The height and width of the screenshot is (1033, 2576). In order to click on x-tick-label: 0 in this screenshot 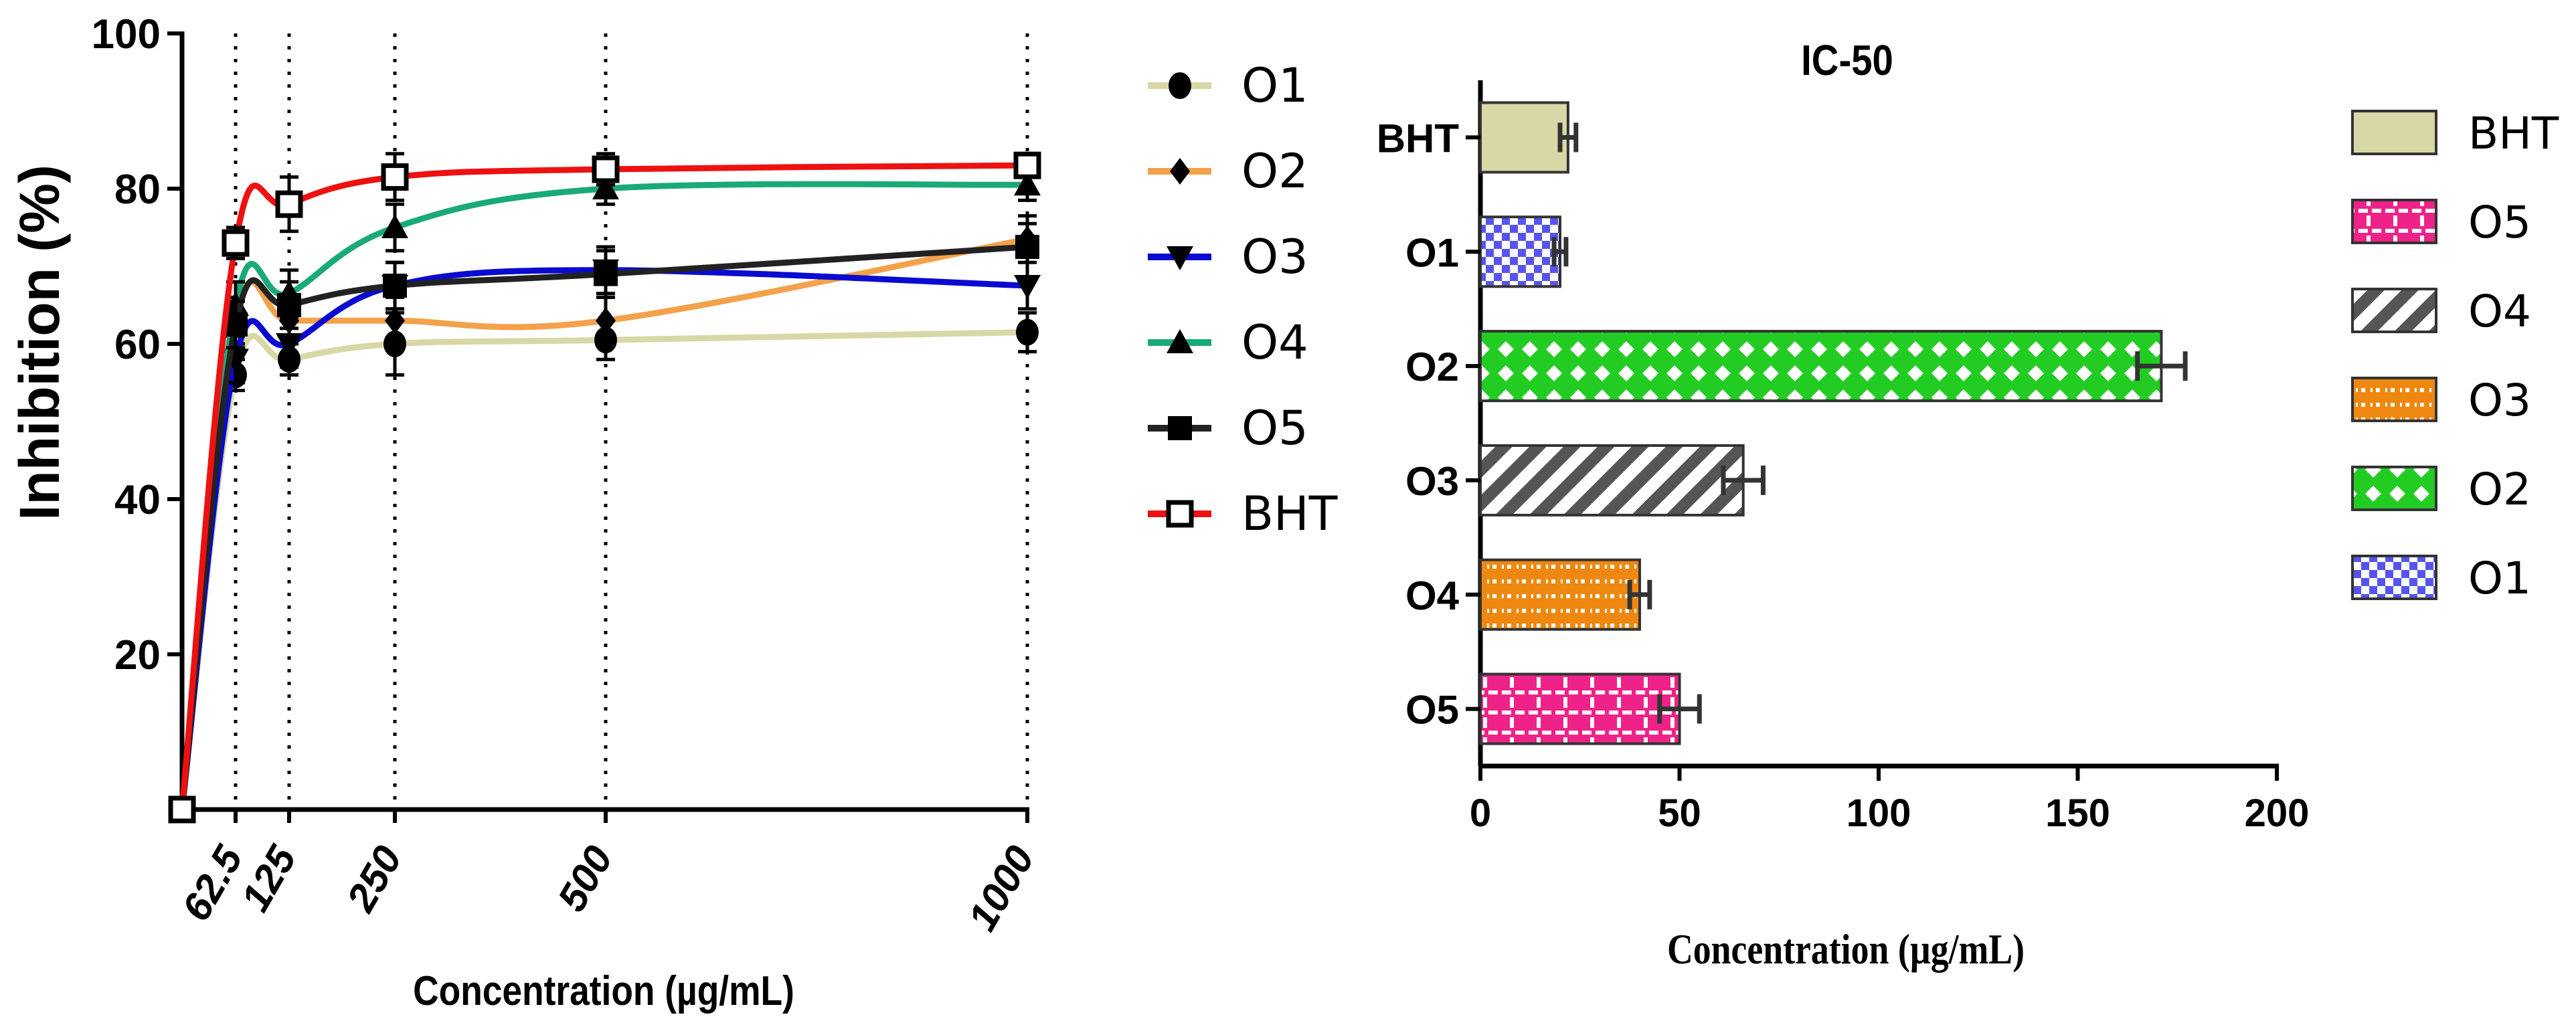, I will do `click(1480, 813)`.